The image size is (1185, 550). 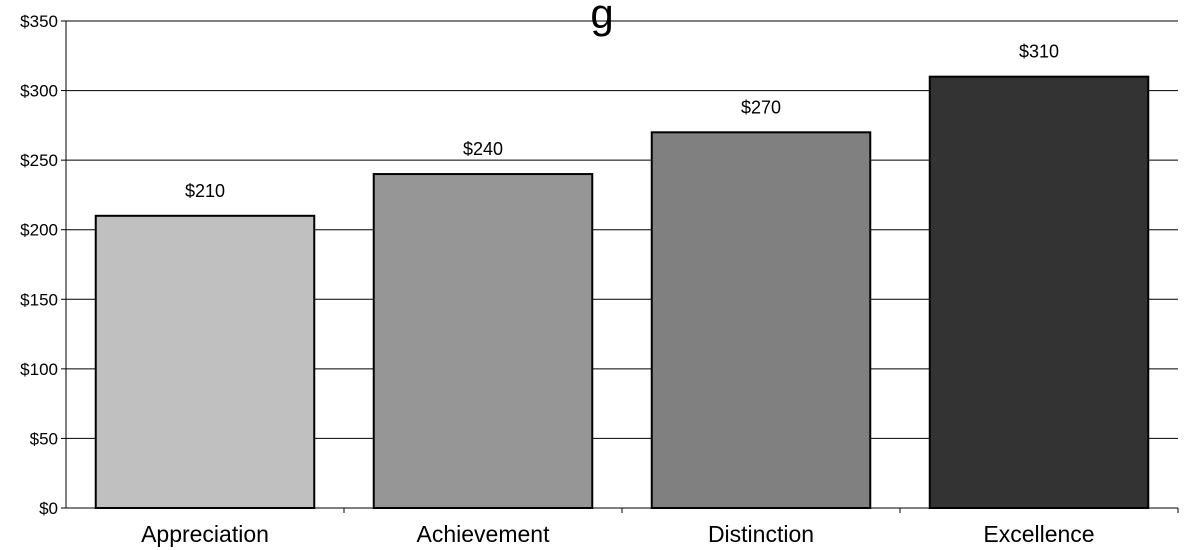 I want to click on chart-title: g, so click(x=601, y=18).